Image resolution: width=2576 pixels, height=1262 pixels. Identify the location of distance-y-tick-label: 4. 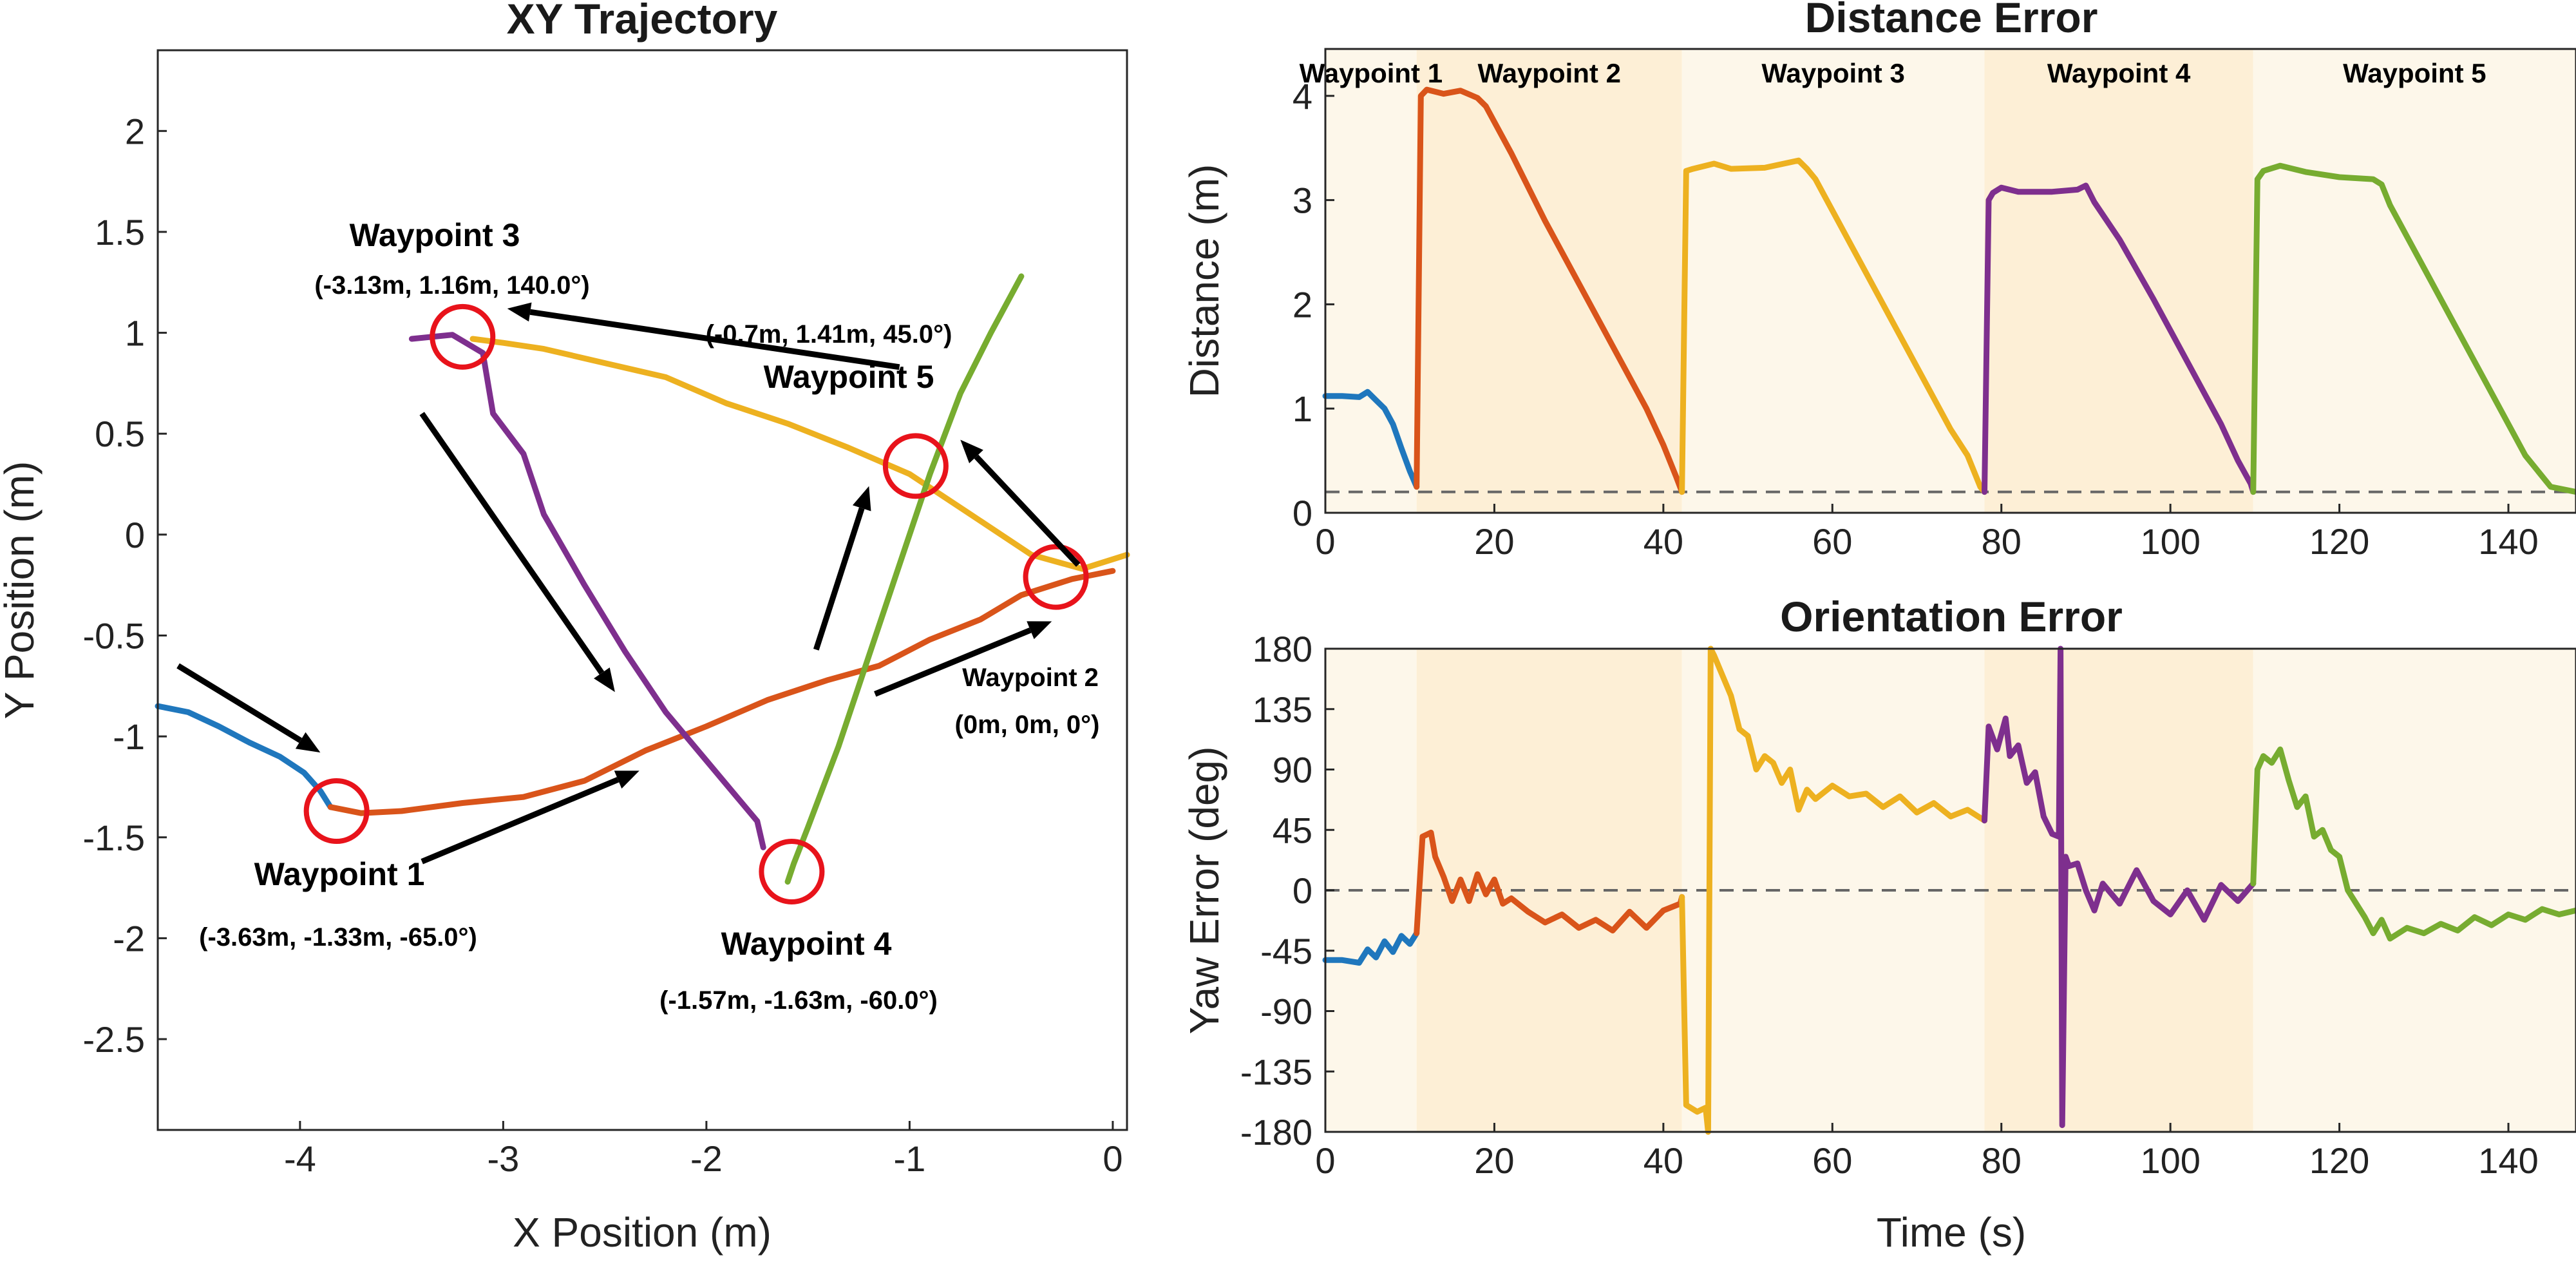
(1302, 97).